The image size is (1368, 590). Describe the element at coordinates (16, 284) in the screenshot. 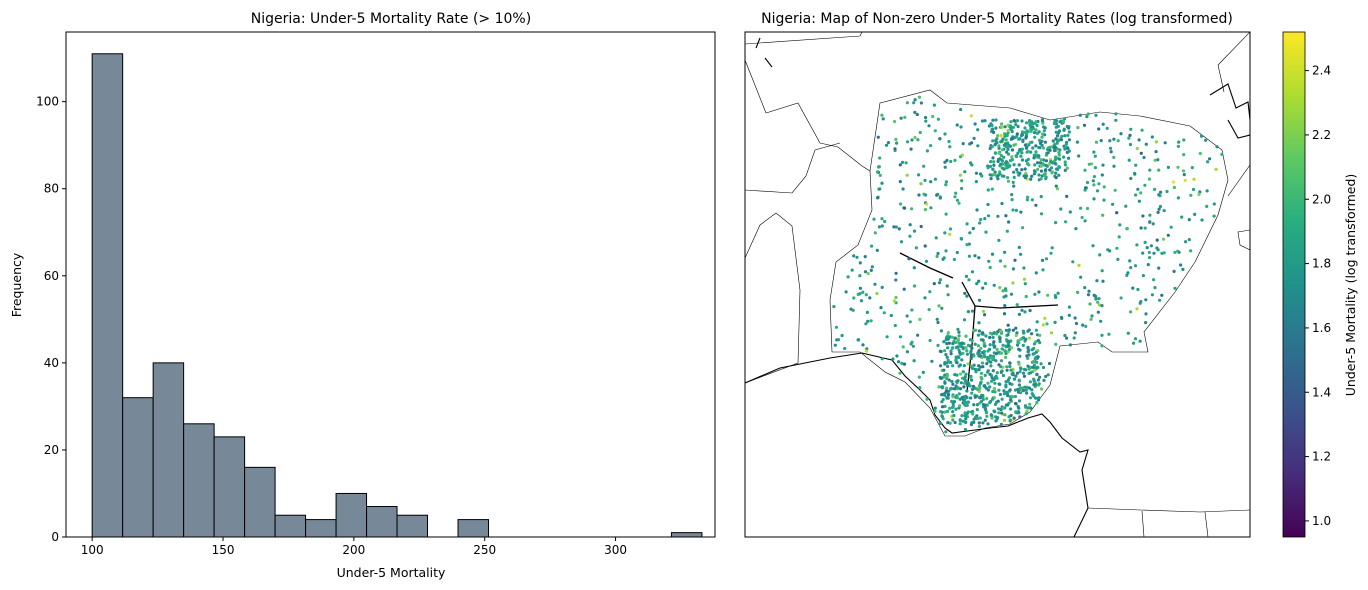

I see `histogram-y-label: Frequency` at that location.